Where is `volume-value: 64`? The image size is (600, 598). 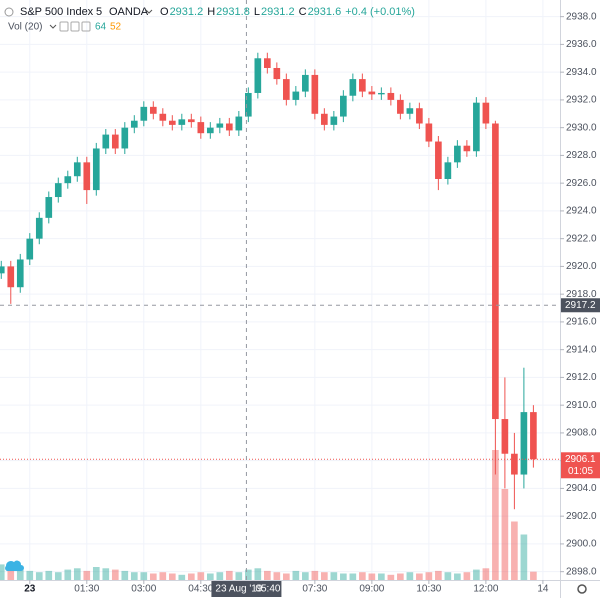 volume-value: 64 is located at coordinates (101, 27).